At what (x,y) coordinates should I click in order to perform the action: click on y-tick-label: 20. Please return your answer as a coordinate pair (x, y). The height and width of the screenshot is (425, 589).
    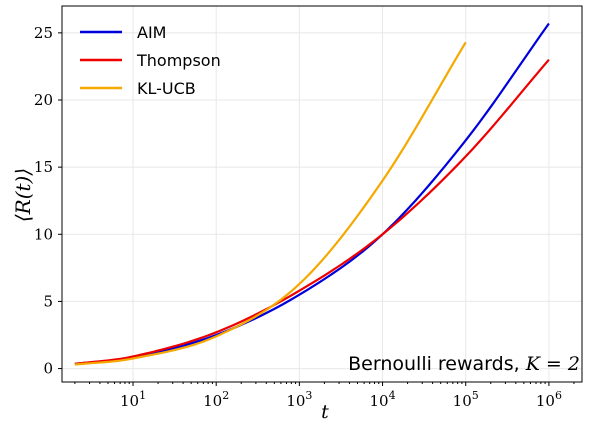
    Looking at the image, I should click on (43, 100).